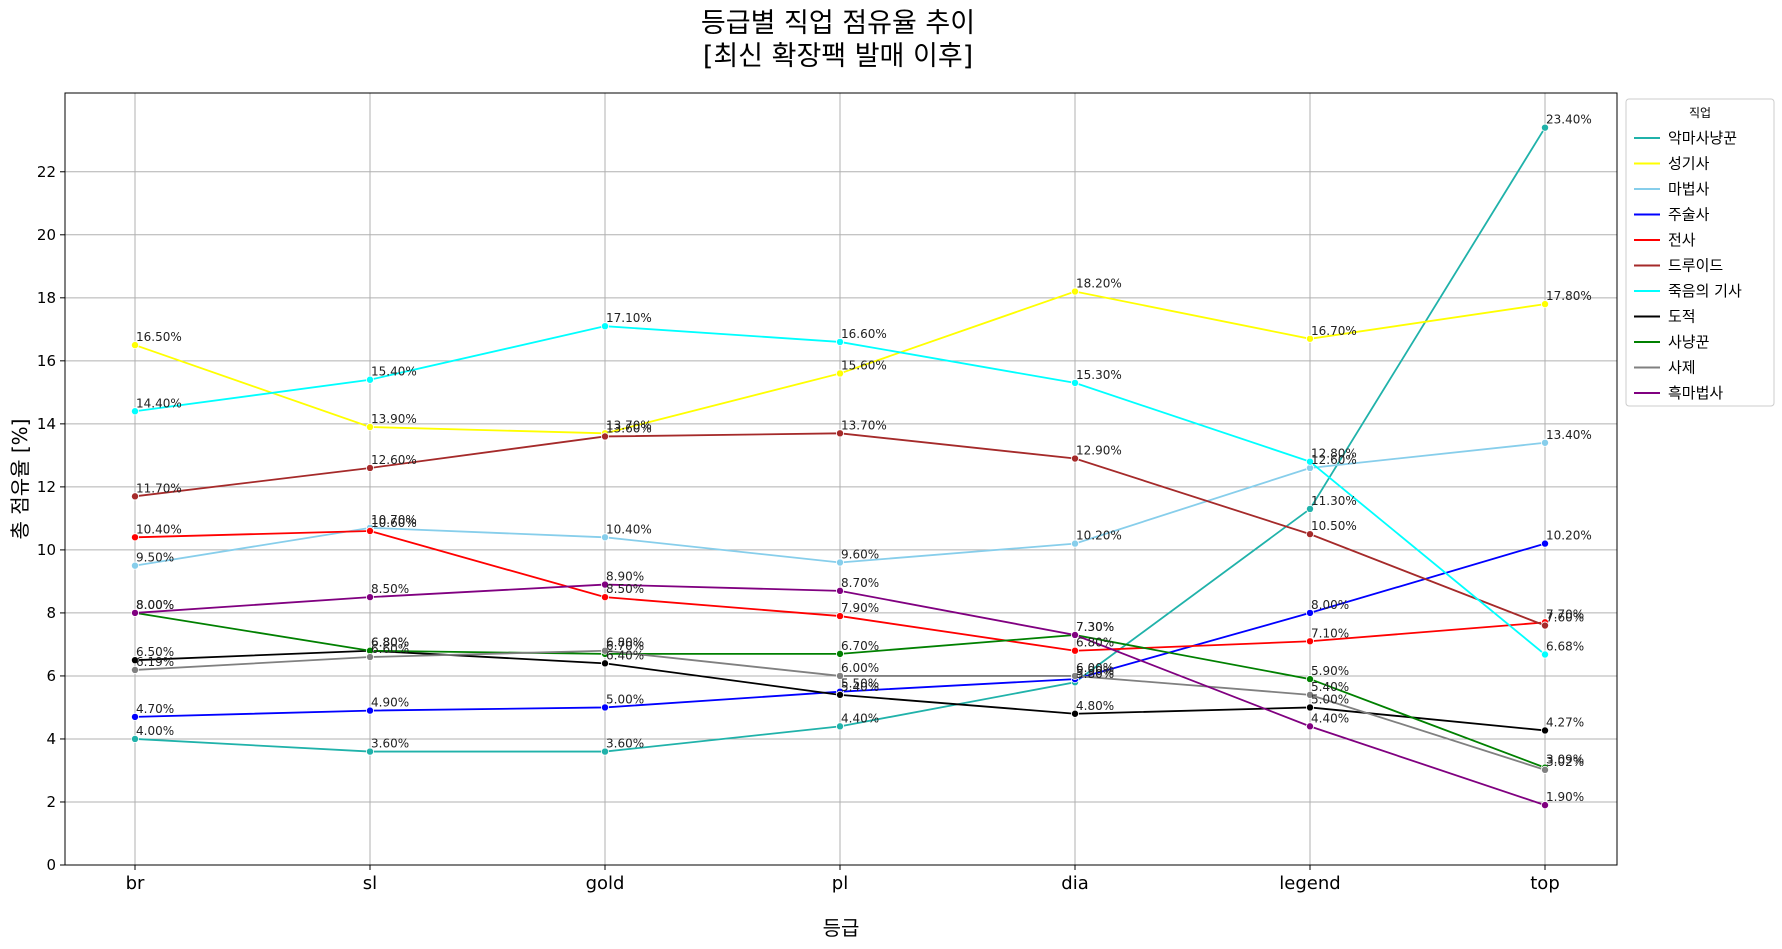 Image resolution: width=1782 pixels, height=949 pixels. I want to click on y-axis-ticks: 0 2 4 6 8 10 12 14 16 18 20 22, so click(51, 518).